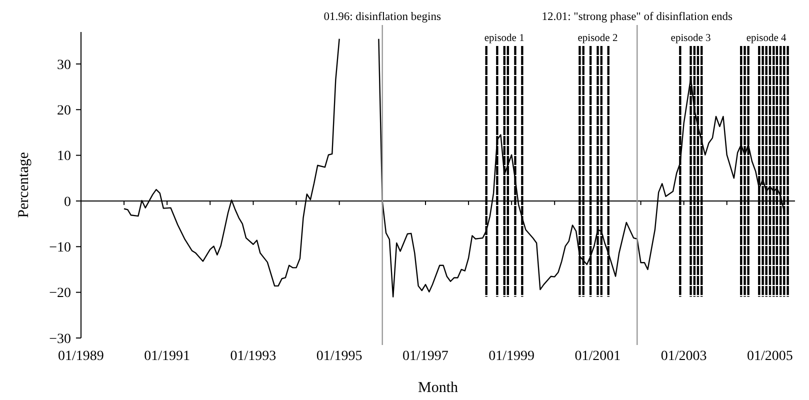  Describe the element at coordinates (504, 38) in the screenshot. I see `ref-line-label: episode 1` at that location.